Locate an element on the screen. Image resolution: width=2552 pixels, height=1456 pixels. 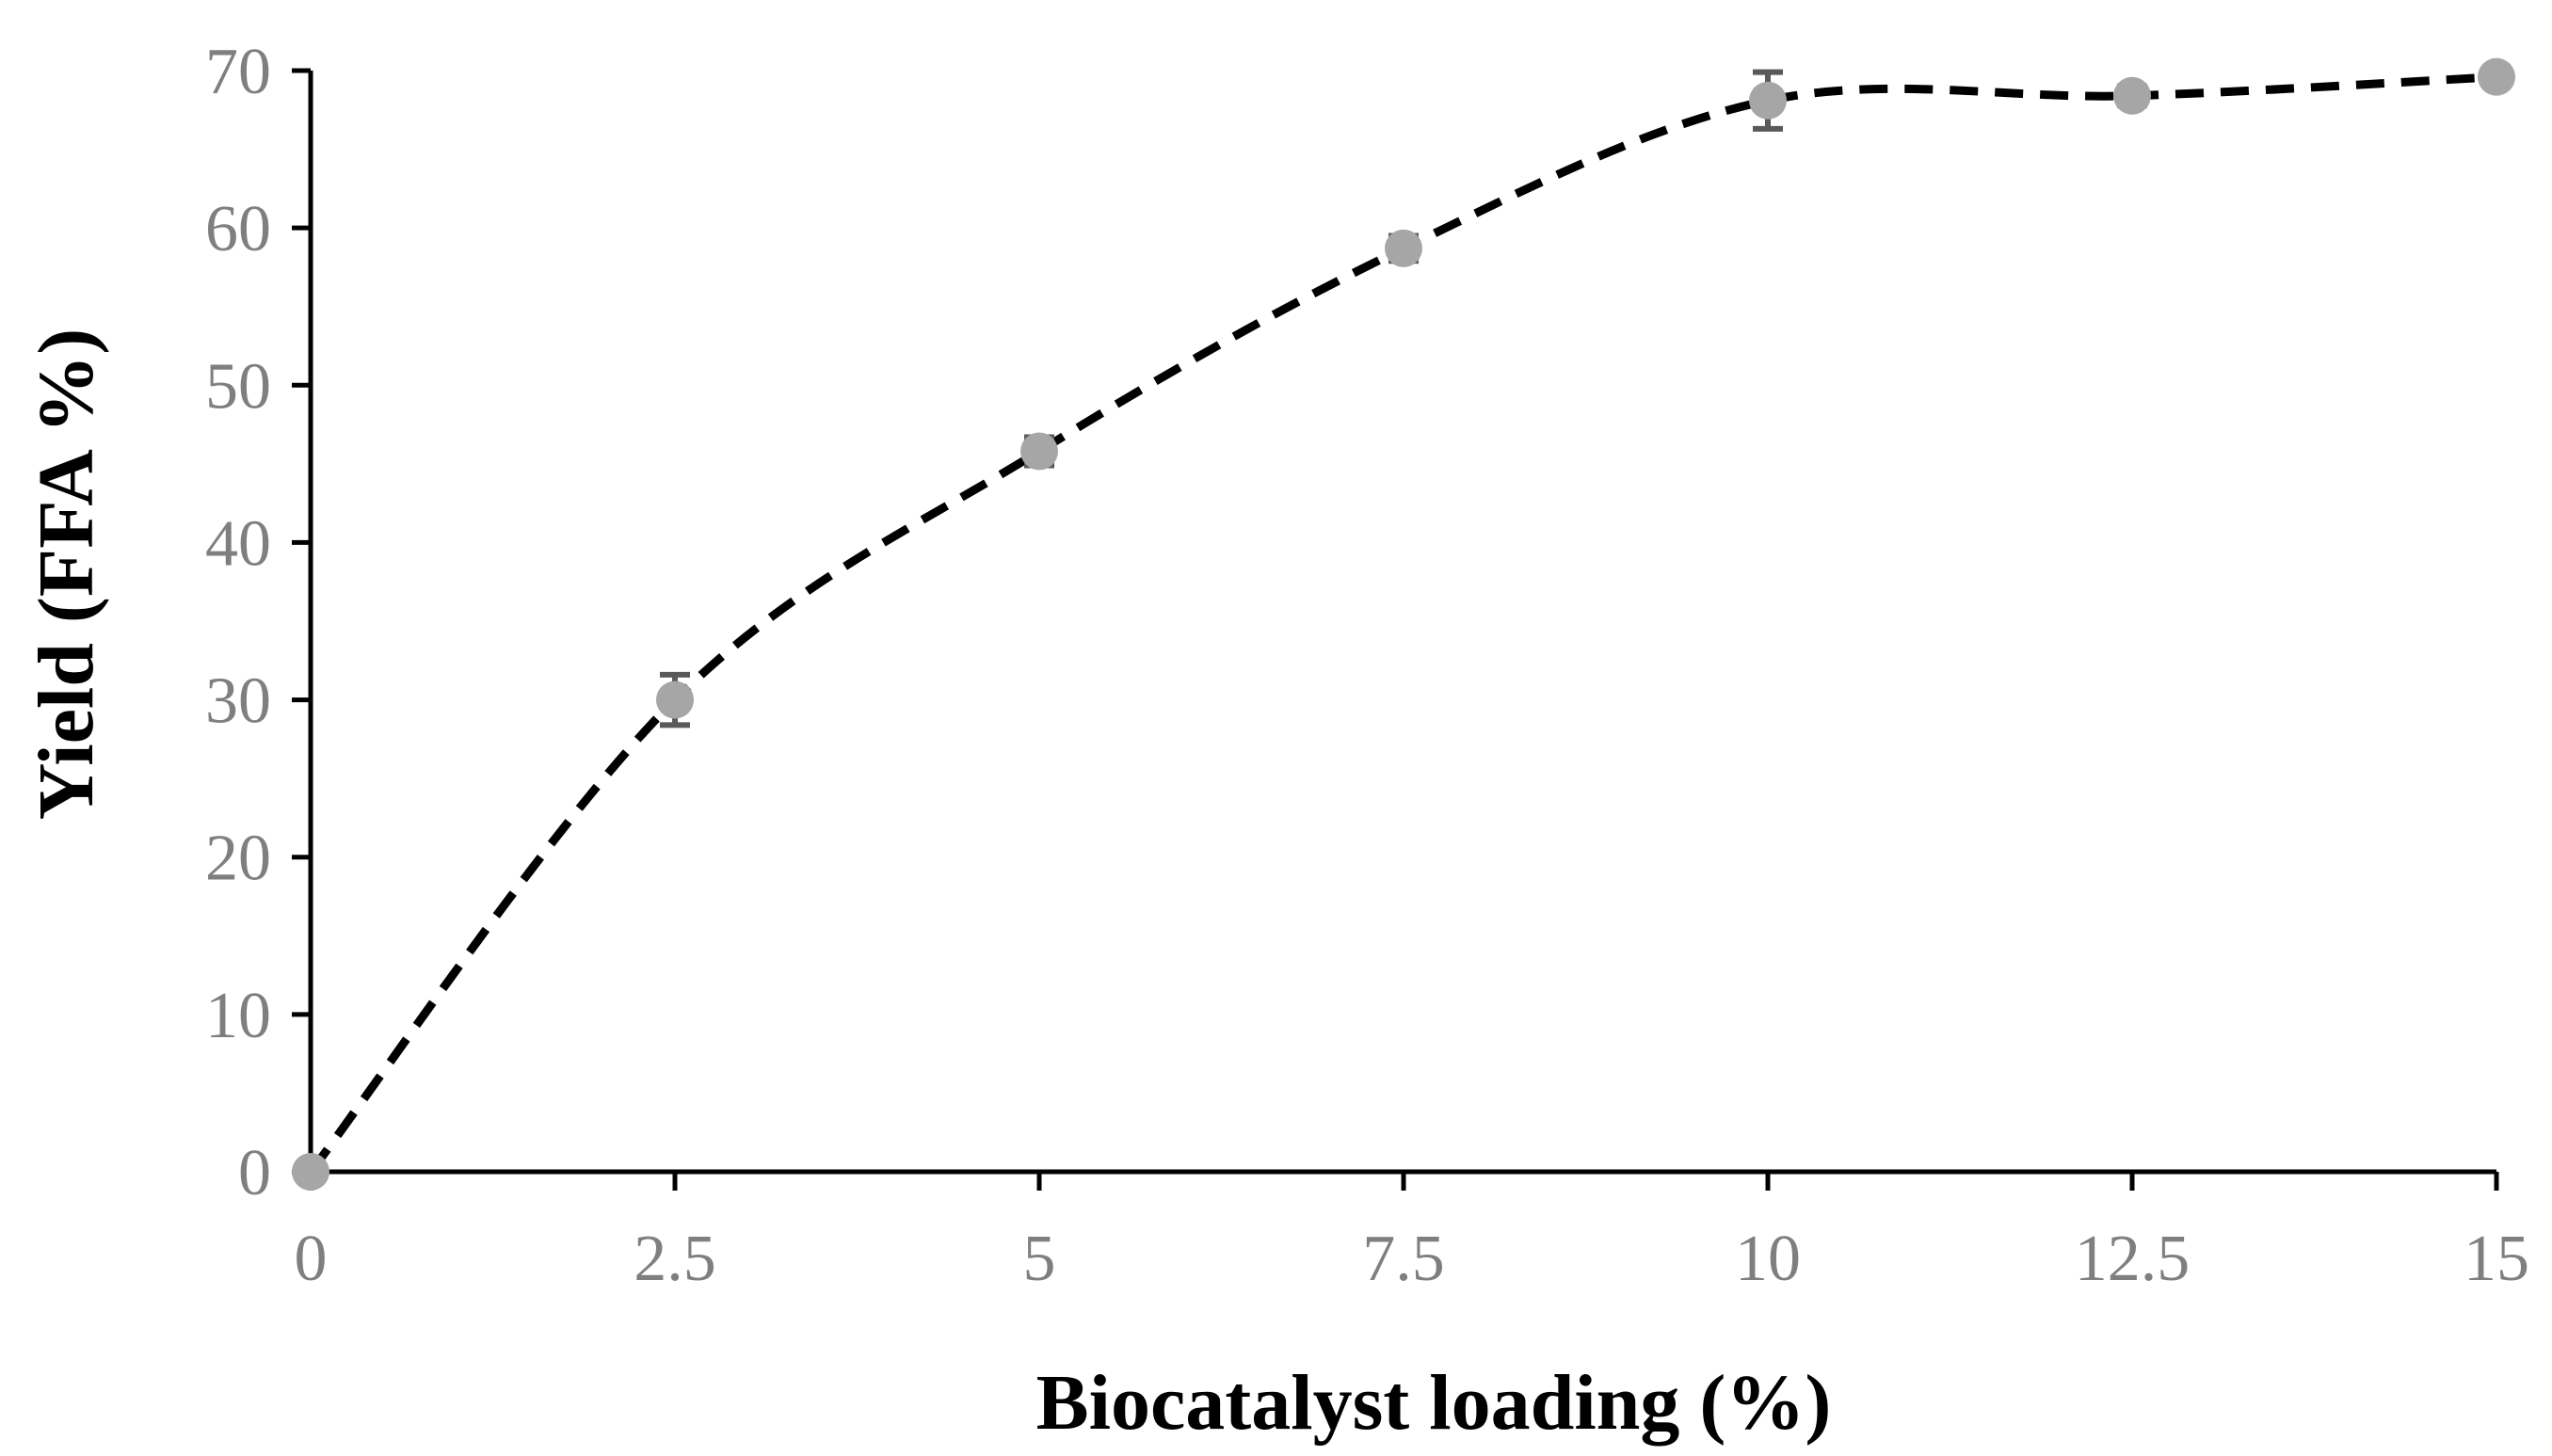
y-tick-label: 70 is located at coordinates (238, 72).